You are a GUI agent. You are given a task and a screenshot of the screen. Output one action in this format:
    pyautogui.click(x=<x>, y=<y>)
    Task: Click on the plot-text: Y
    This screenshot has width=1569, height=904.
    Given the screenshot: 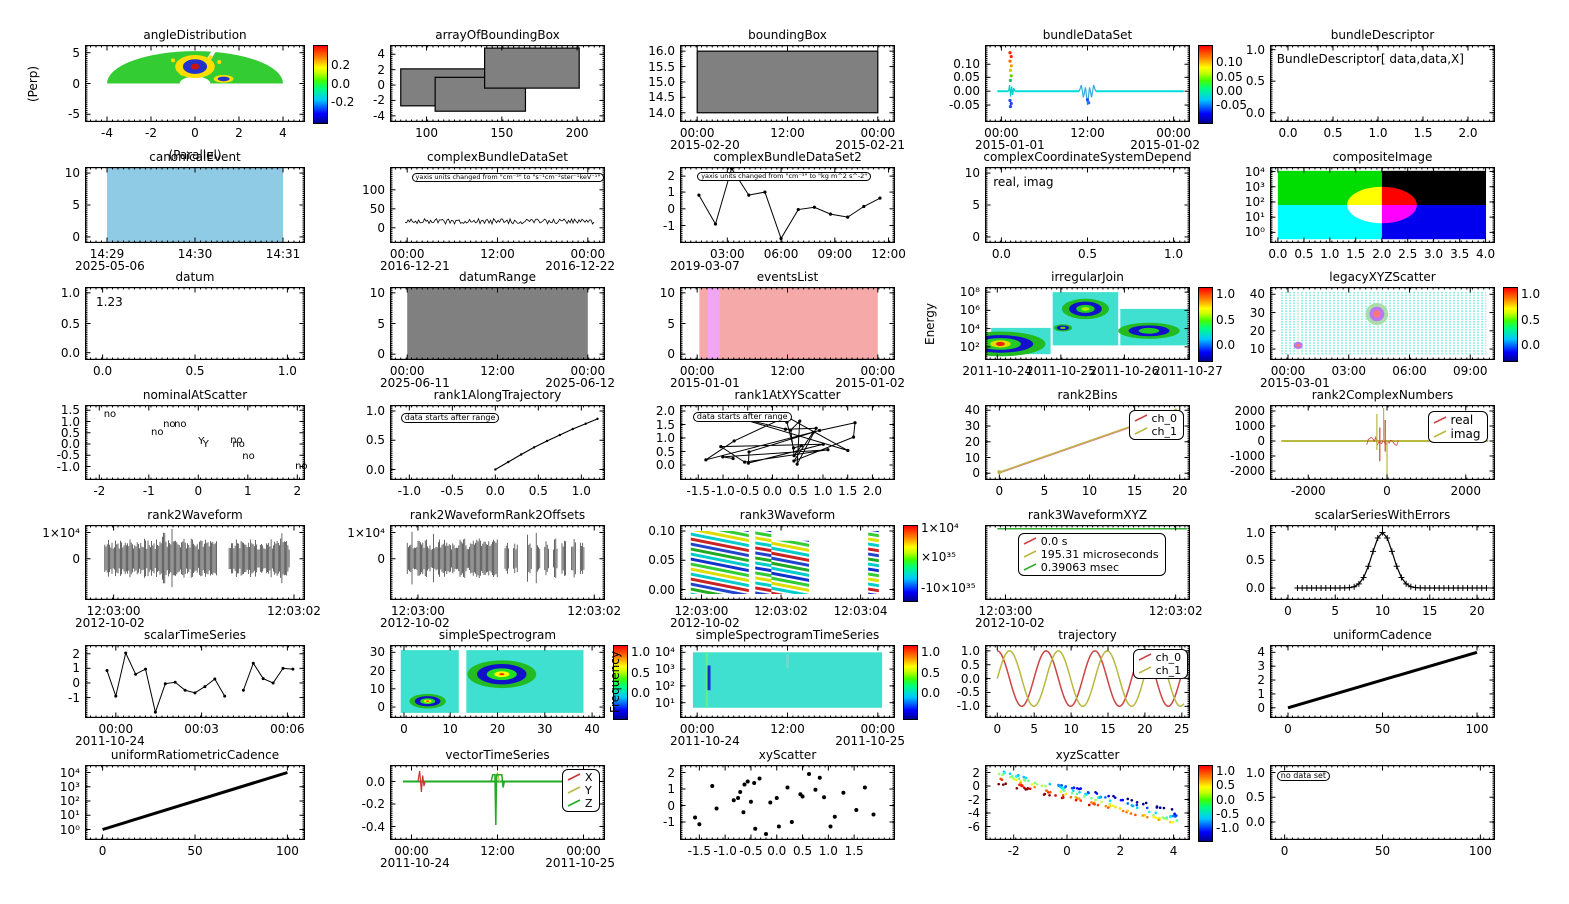 What is the action you would take?
    pyautogui.click(x=205, y=445)
    